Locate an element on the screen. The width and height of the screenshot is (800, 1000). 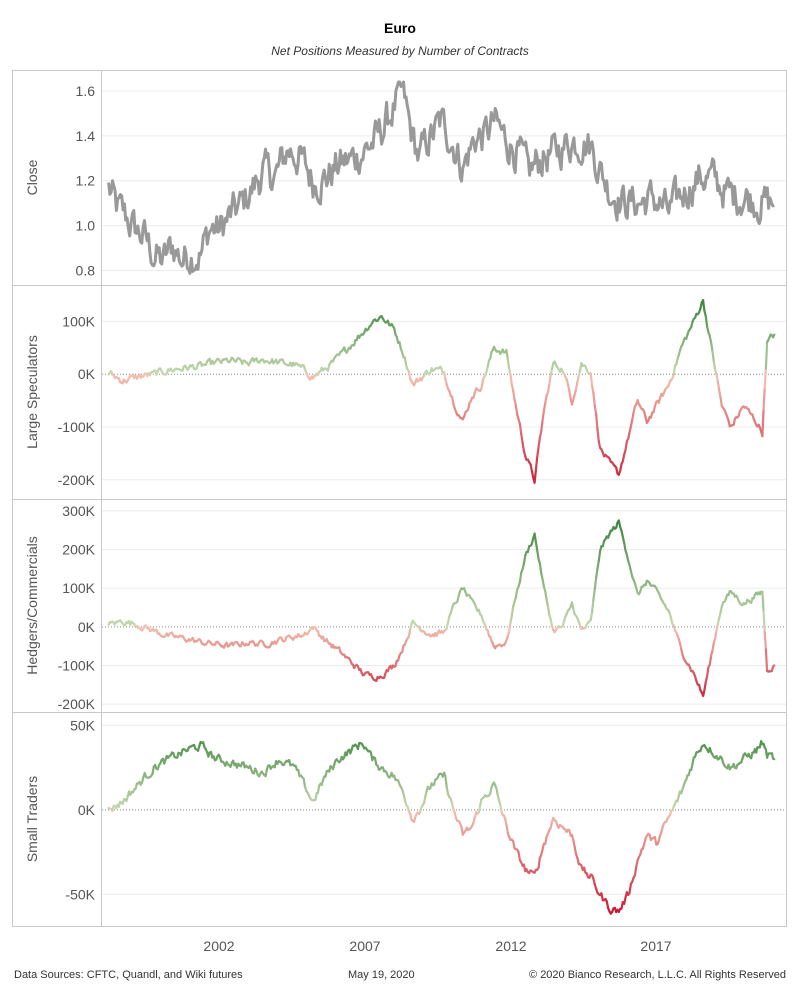
y-axis-title: Close is located at coordinates (32, 177).